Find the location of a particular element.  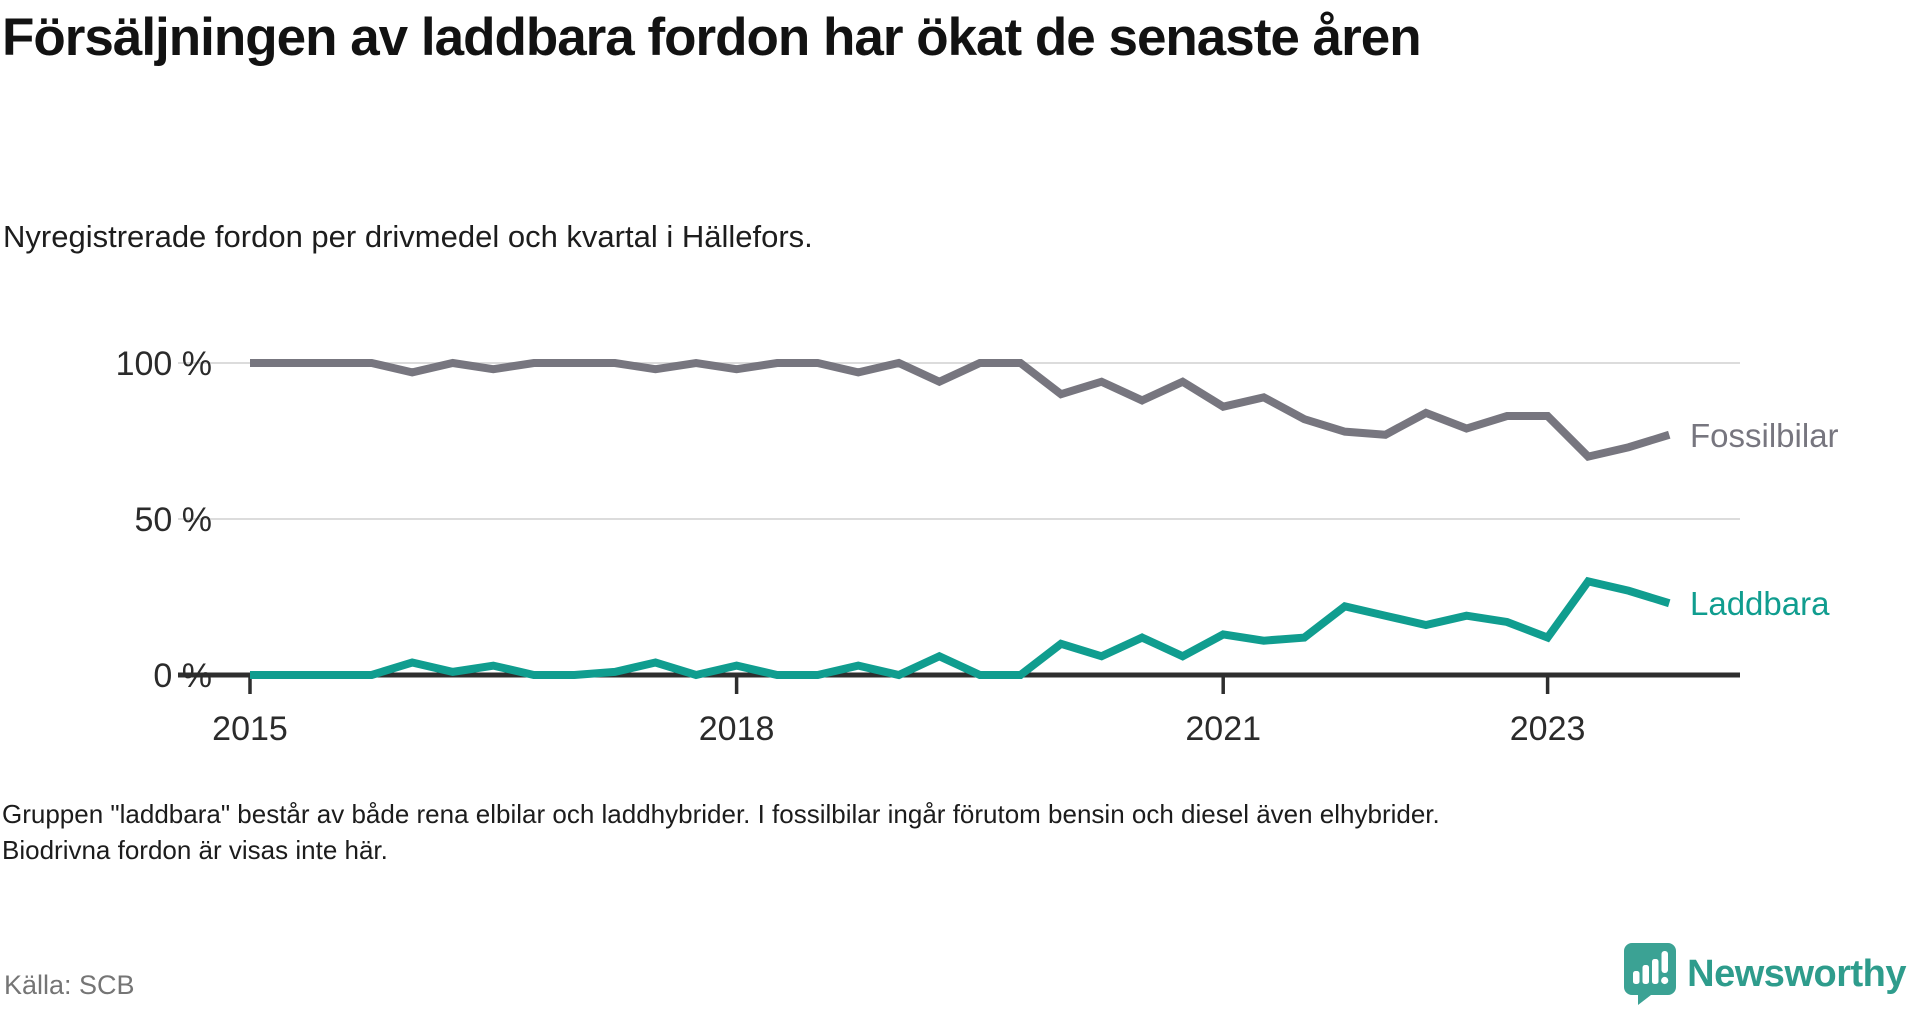

series-line-fossilbilar is located at coordinates (960, 409).